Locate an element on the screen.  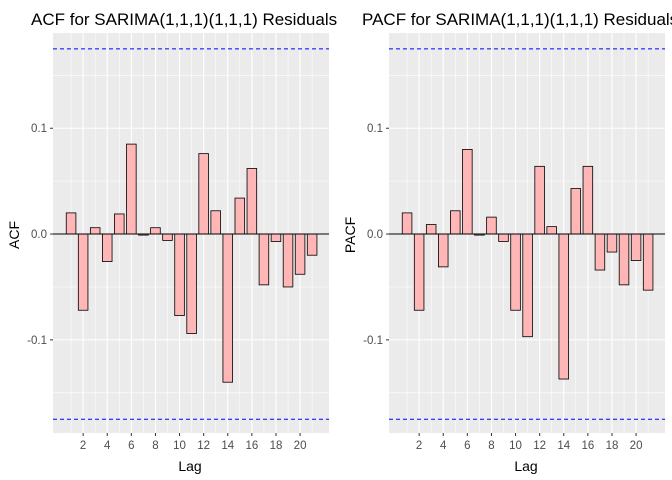
pacf-x-tick-label: 16 is located at coordinates (587, 446).